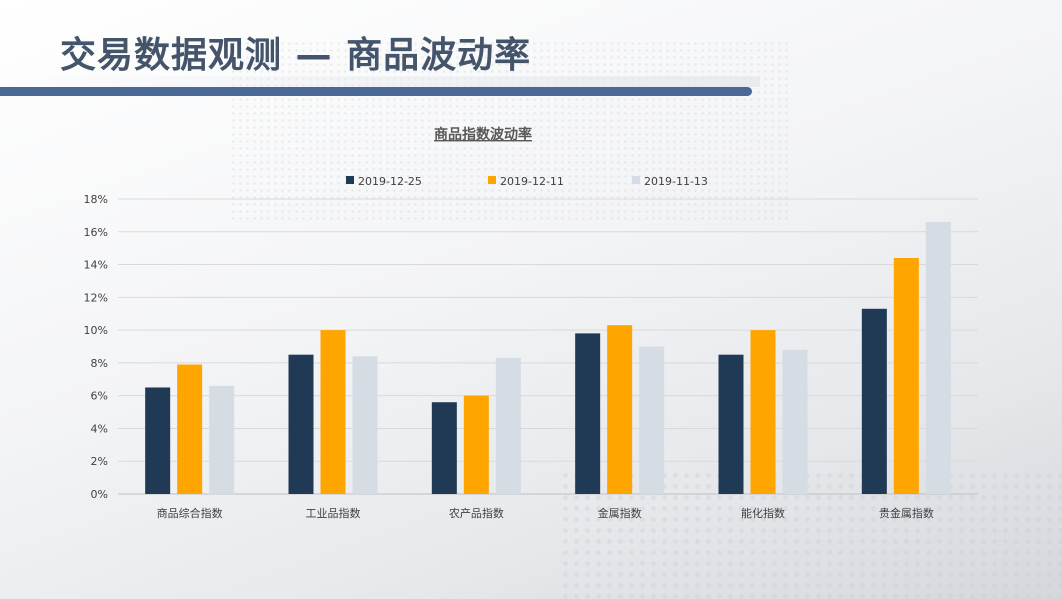 Image resolution: width=1062 pixels, height=599 pixels. Describe the element at coordinates (390, 181) in the screenshot. I see `legend-label: 2019-12-25` at that location.